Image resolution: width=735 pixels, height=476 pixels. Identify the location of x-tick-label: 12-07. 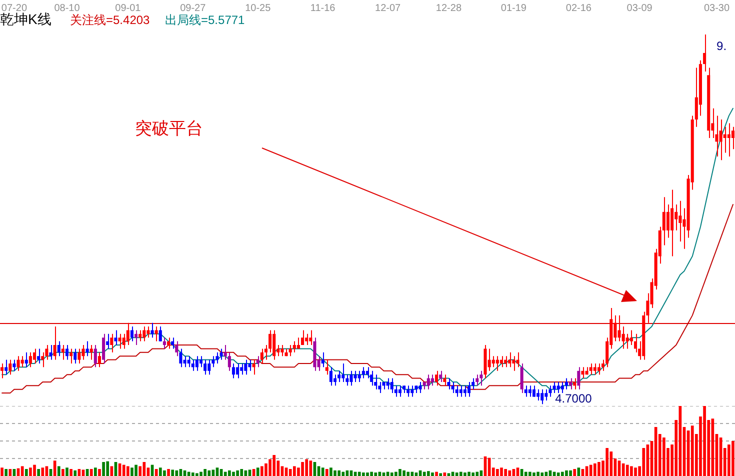
(388, 8).